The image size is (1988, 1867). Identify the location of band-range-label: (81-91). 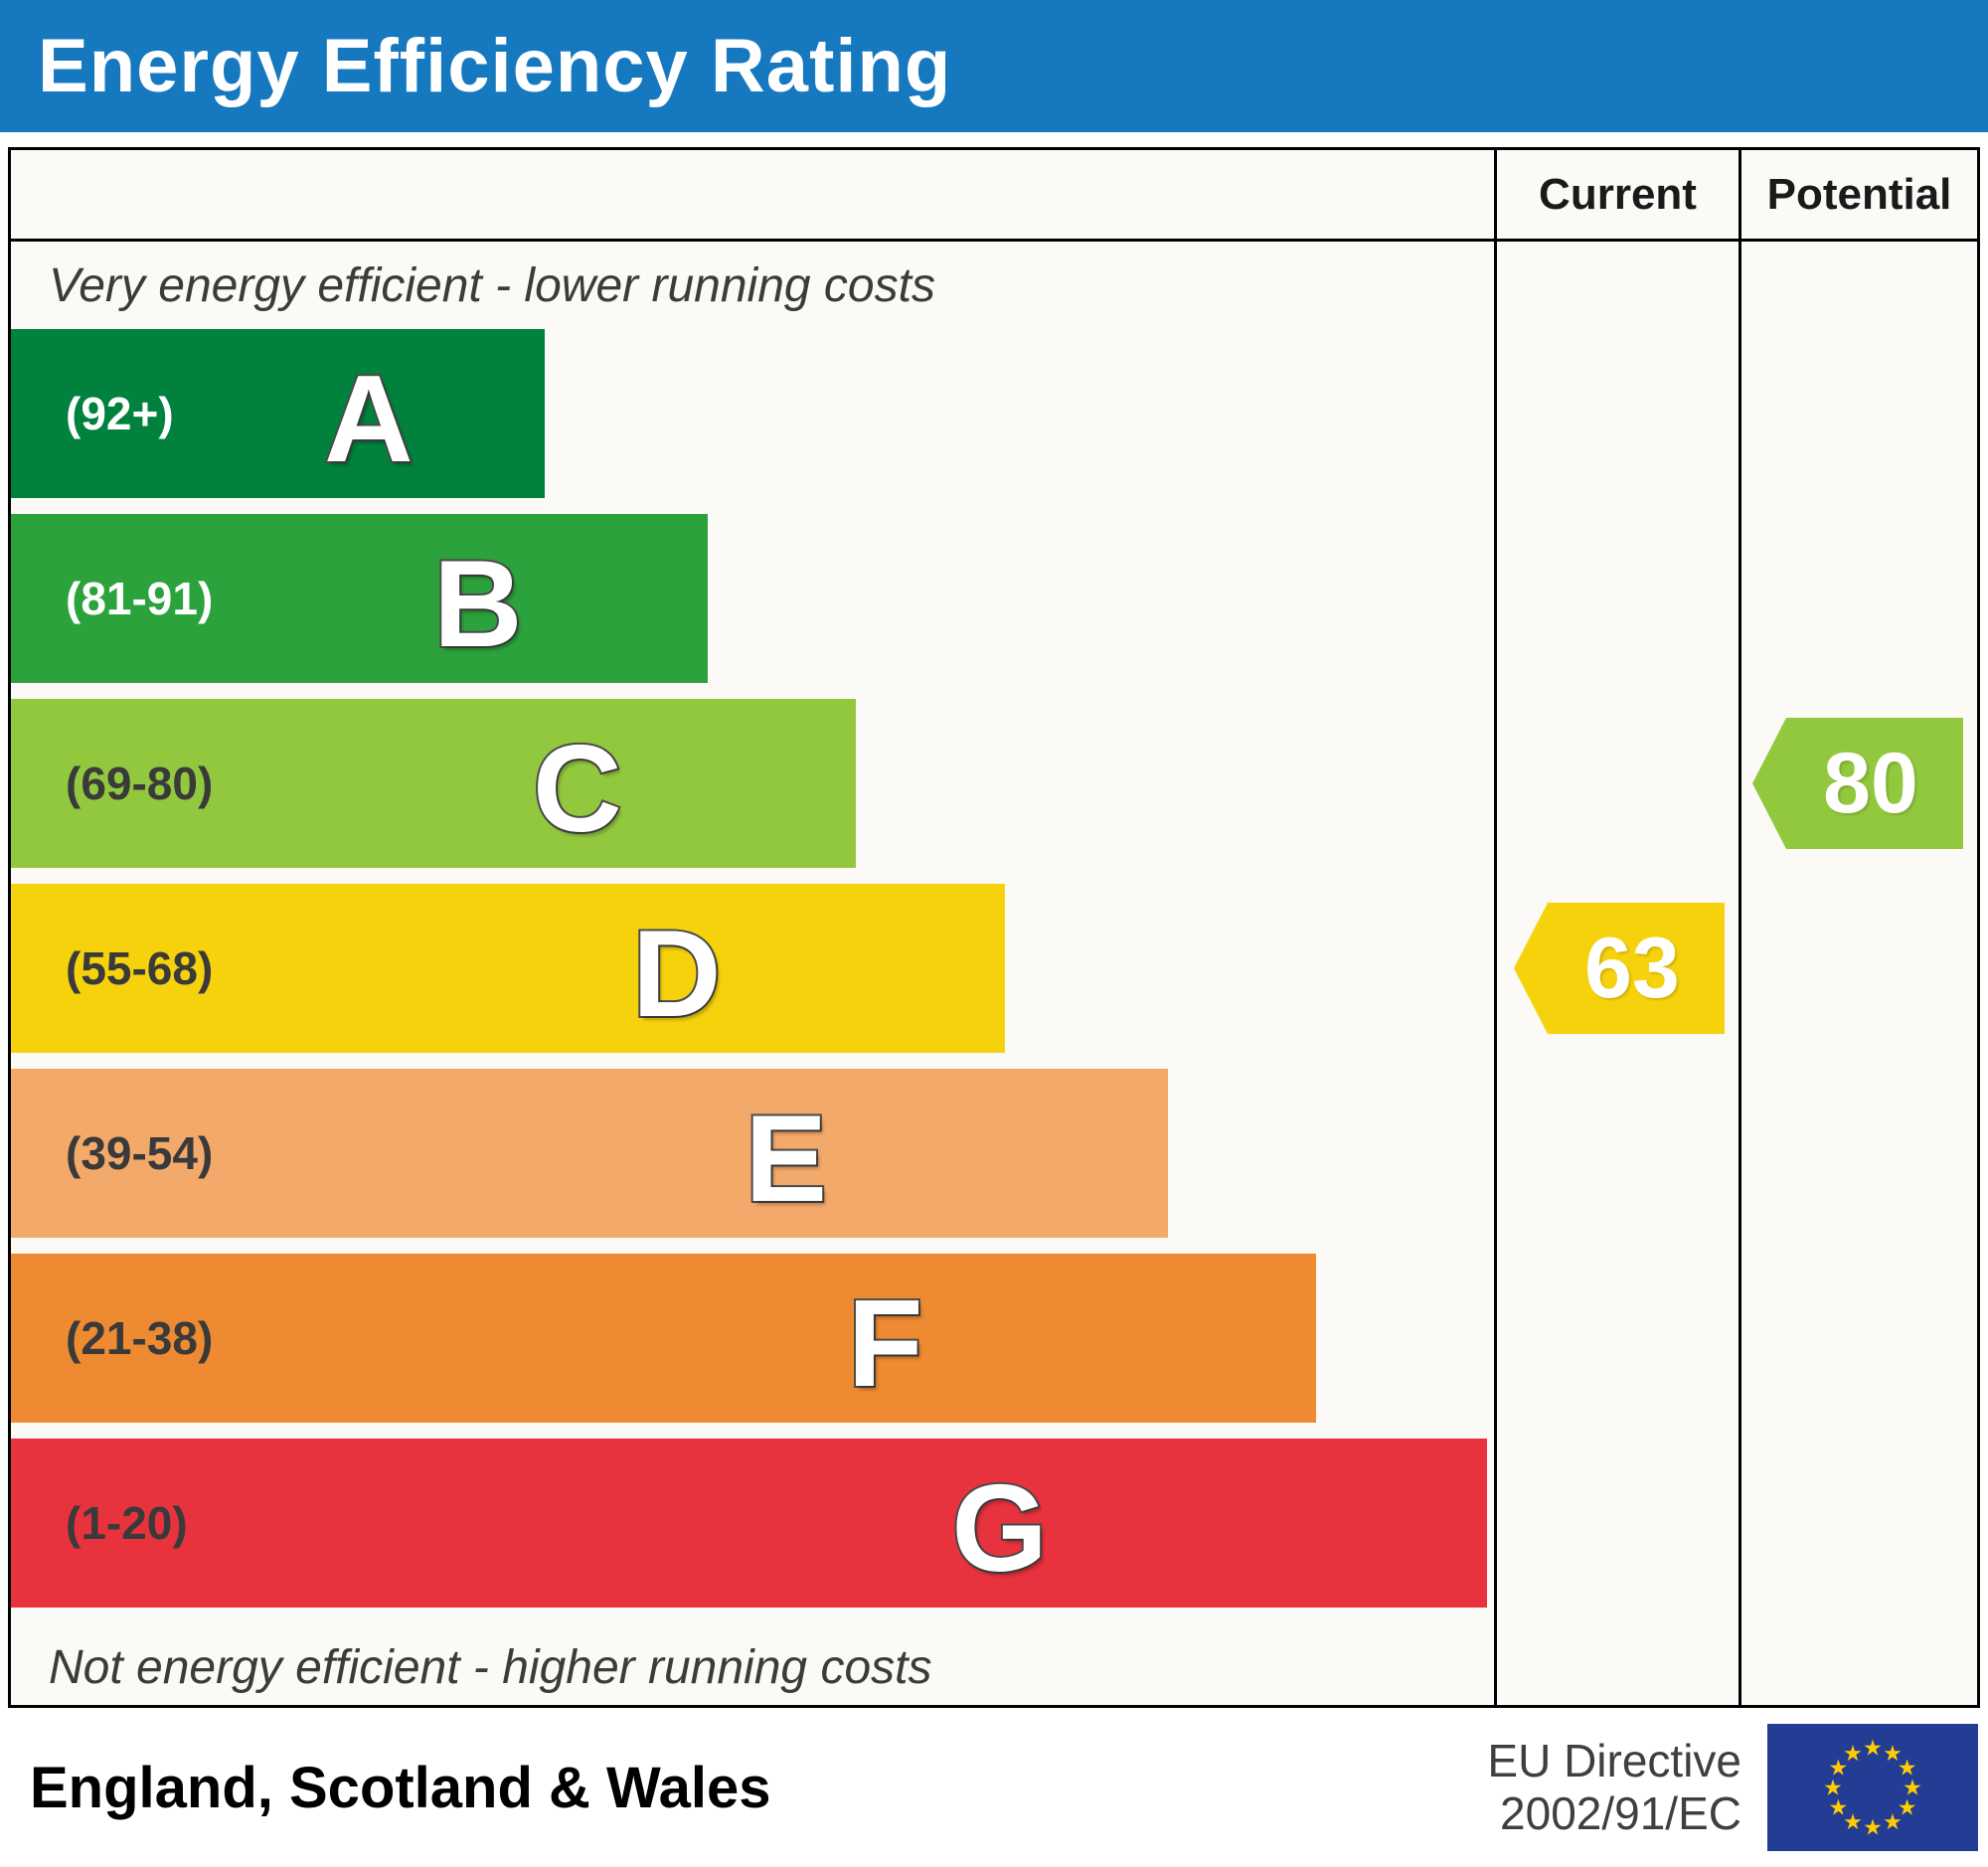
(140, 598).